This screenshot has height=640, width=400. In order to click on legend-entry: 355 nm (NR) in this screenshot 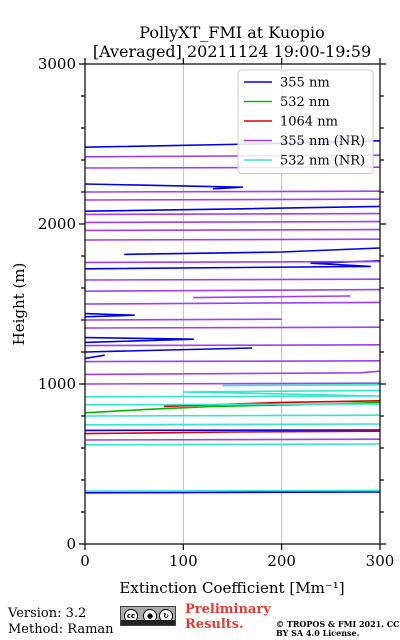, I will do `click(322, 141)`.